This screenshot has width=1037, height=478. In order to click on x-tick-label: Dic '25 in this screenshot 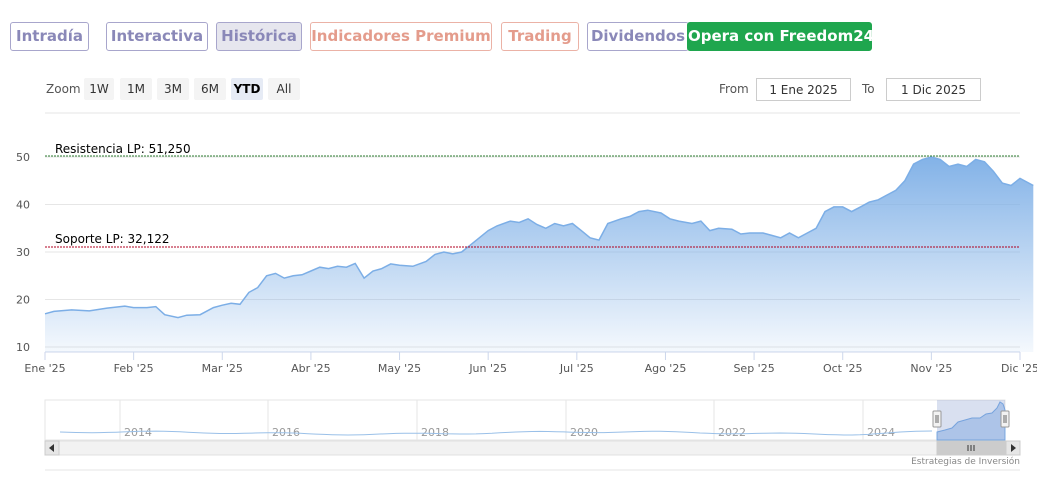, I will do `click(1019, 368)`.